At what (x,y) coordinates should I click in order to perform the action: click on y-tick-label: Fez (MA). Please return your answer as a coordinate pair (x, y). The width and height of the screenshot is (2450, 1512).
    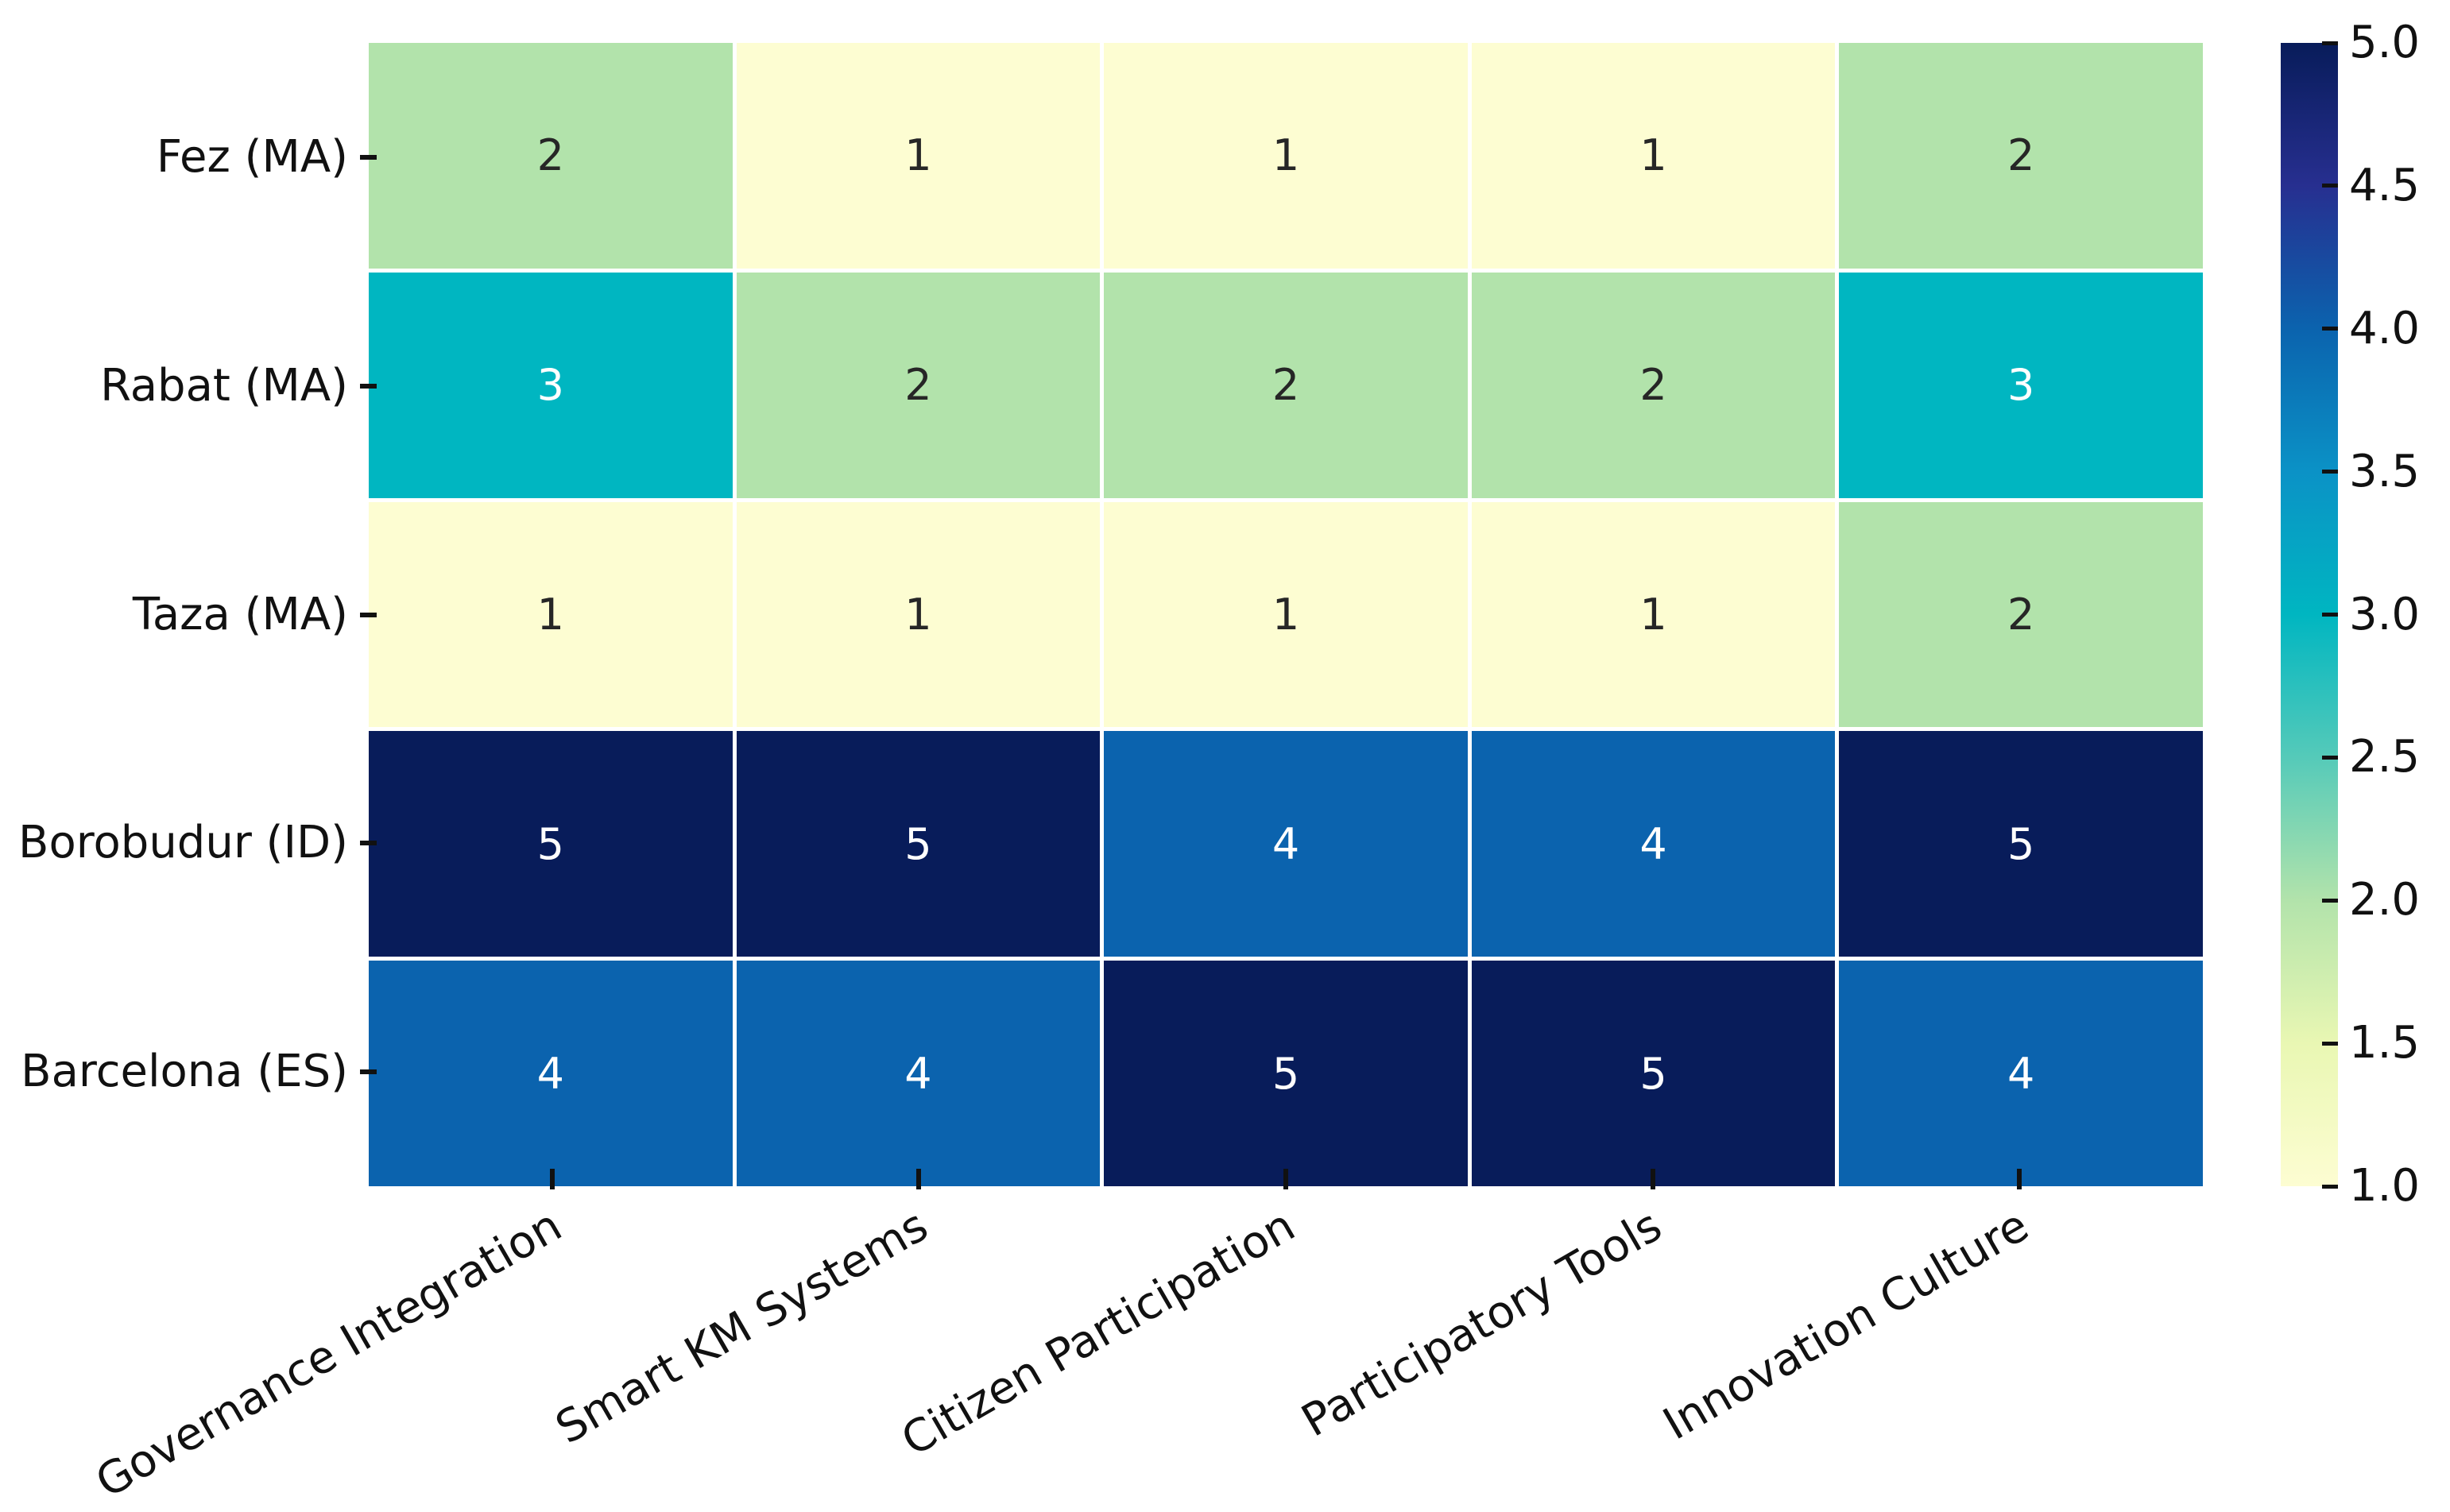
    Looking at the image, I should click on (252, 156).